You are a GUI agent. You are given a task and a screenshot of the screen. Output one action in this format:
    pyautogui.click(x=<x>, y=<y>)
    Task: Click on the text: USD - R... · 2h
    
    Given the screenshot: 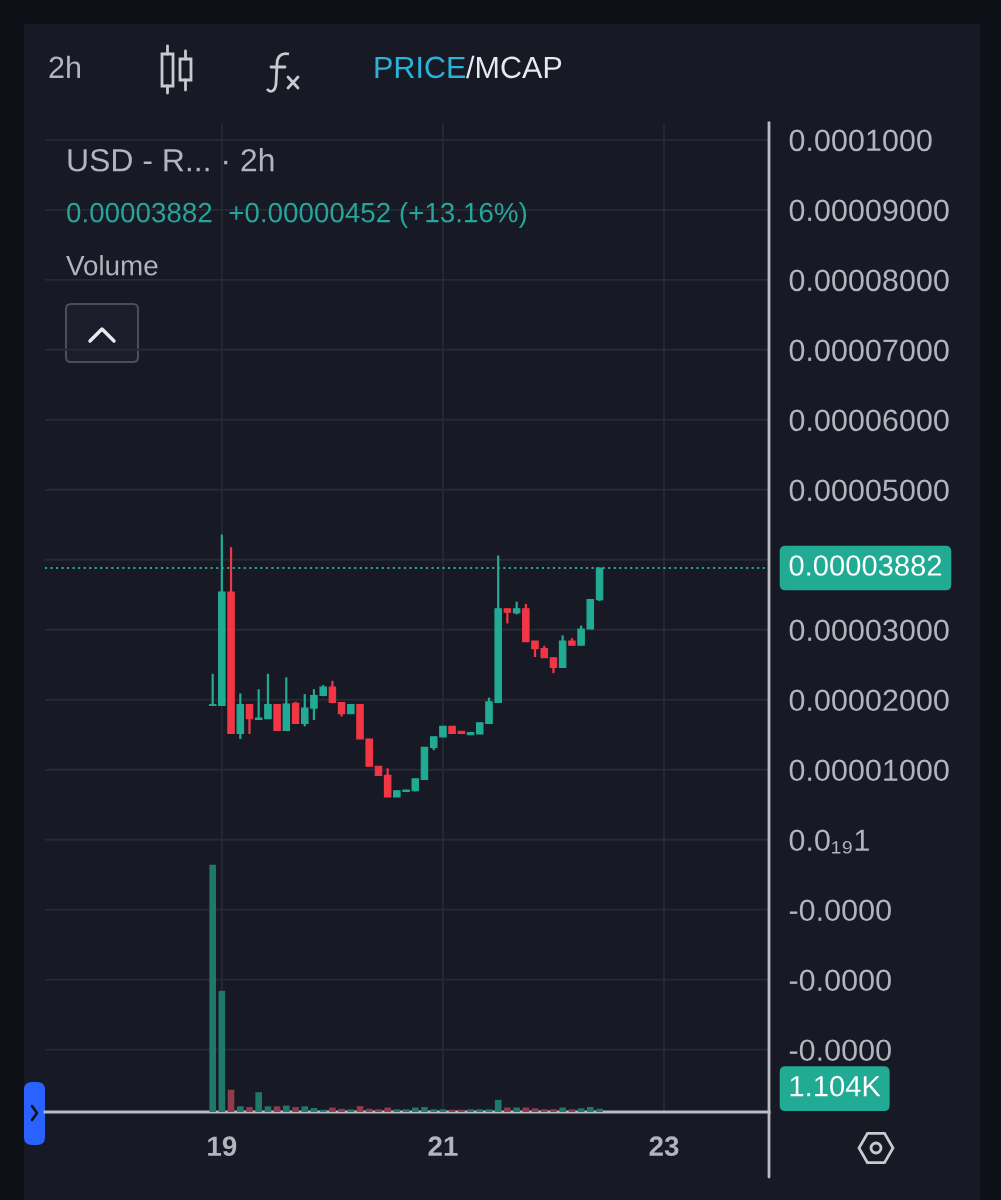 What is the action you would take?
    pyautogui.click(x=171, y=160)
    